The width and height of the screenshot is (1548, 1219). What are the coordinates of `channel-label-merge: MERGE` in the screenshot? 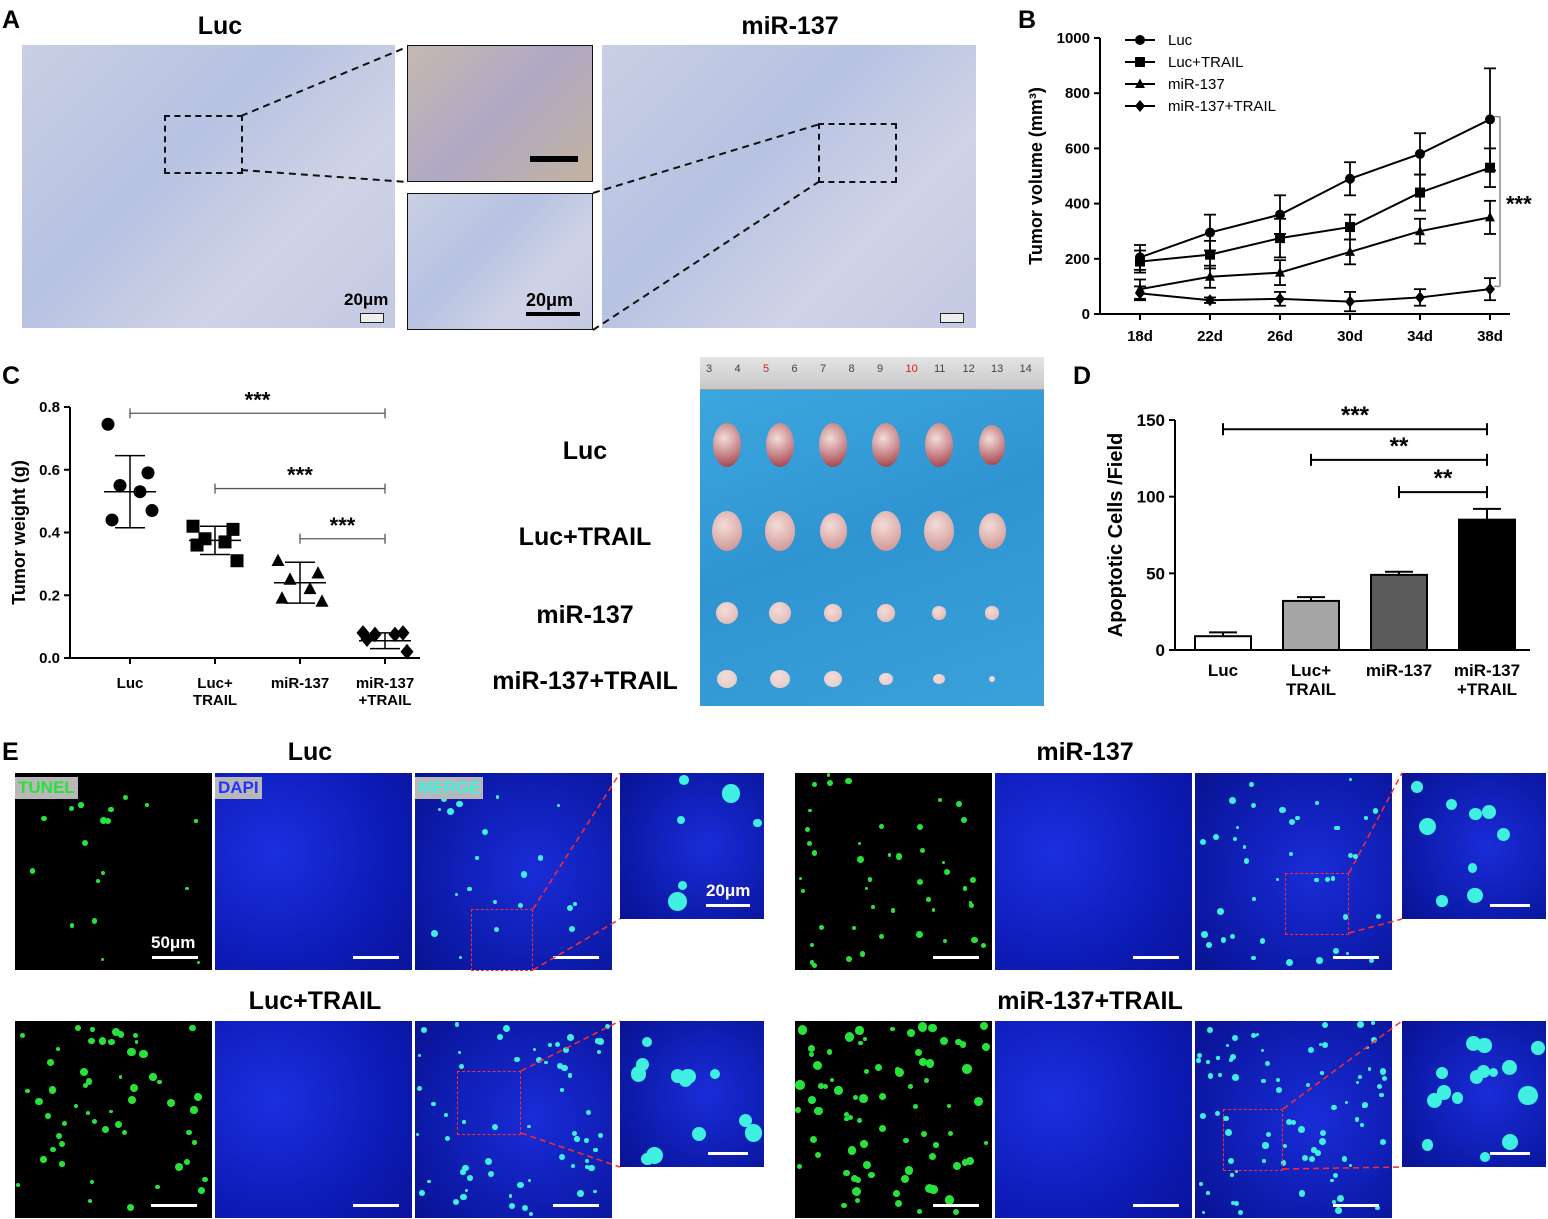 It's located at (449, 788).